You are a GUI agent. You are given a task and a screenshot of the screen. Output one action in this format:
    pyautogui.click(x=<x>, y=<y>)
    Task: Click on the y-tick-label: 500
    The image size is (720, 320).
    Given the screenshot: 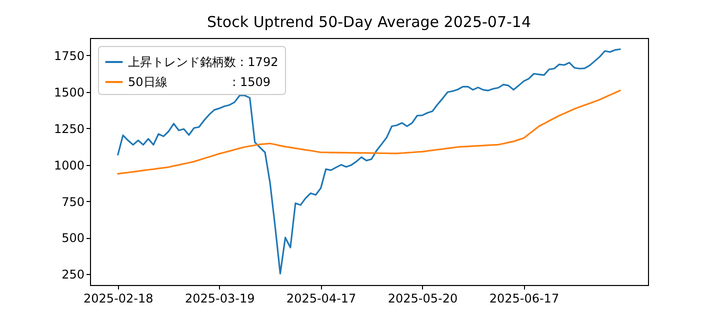 What is the action you would take?
    pyautogui.click(x=73, y=238)
    